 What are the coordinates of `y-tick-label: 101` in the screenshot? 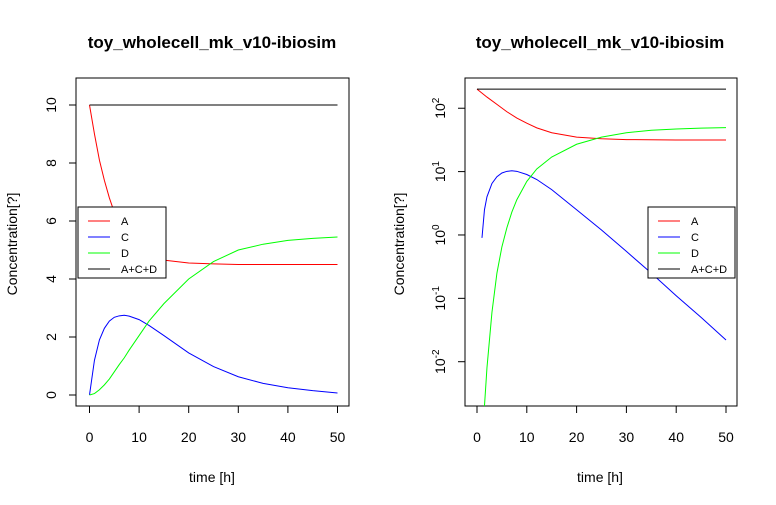 It's located at (439, 172).